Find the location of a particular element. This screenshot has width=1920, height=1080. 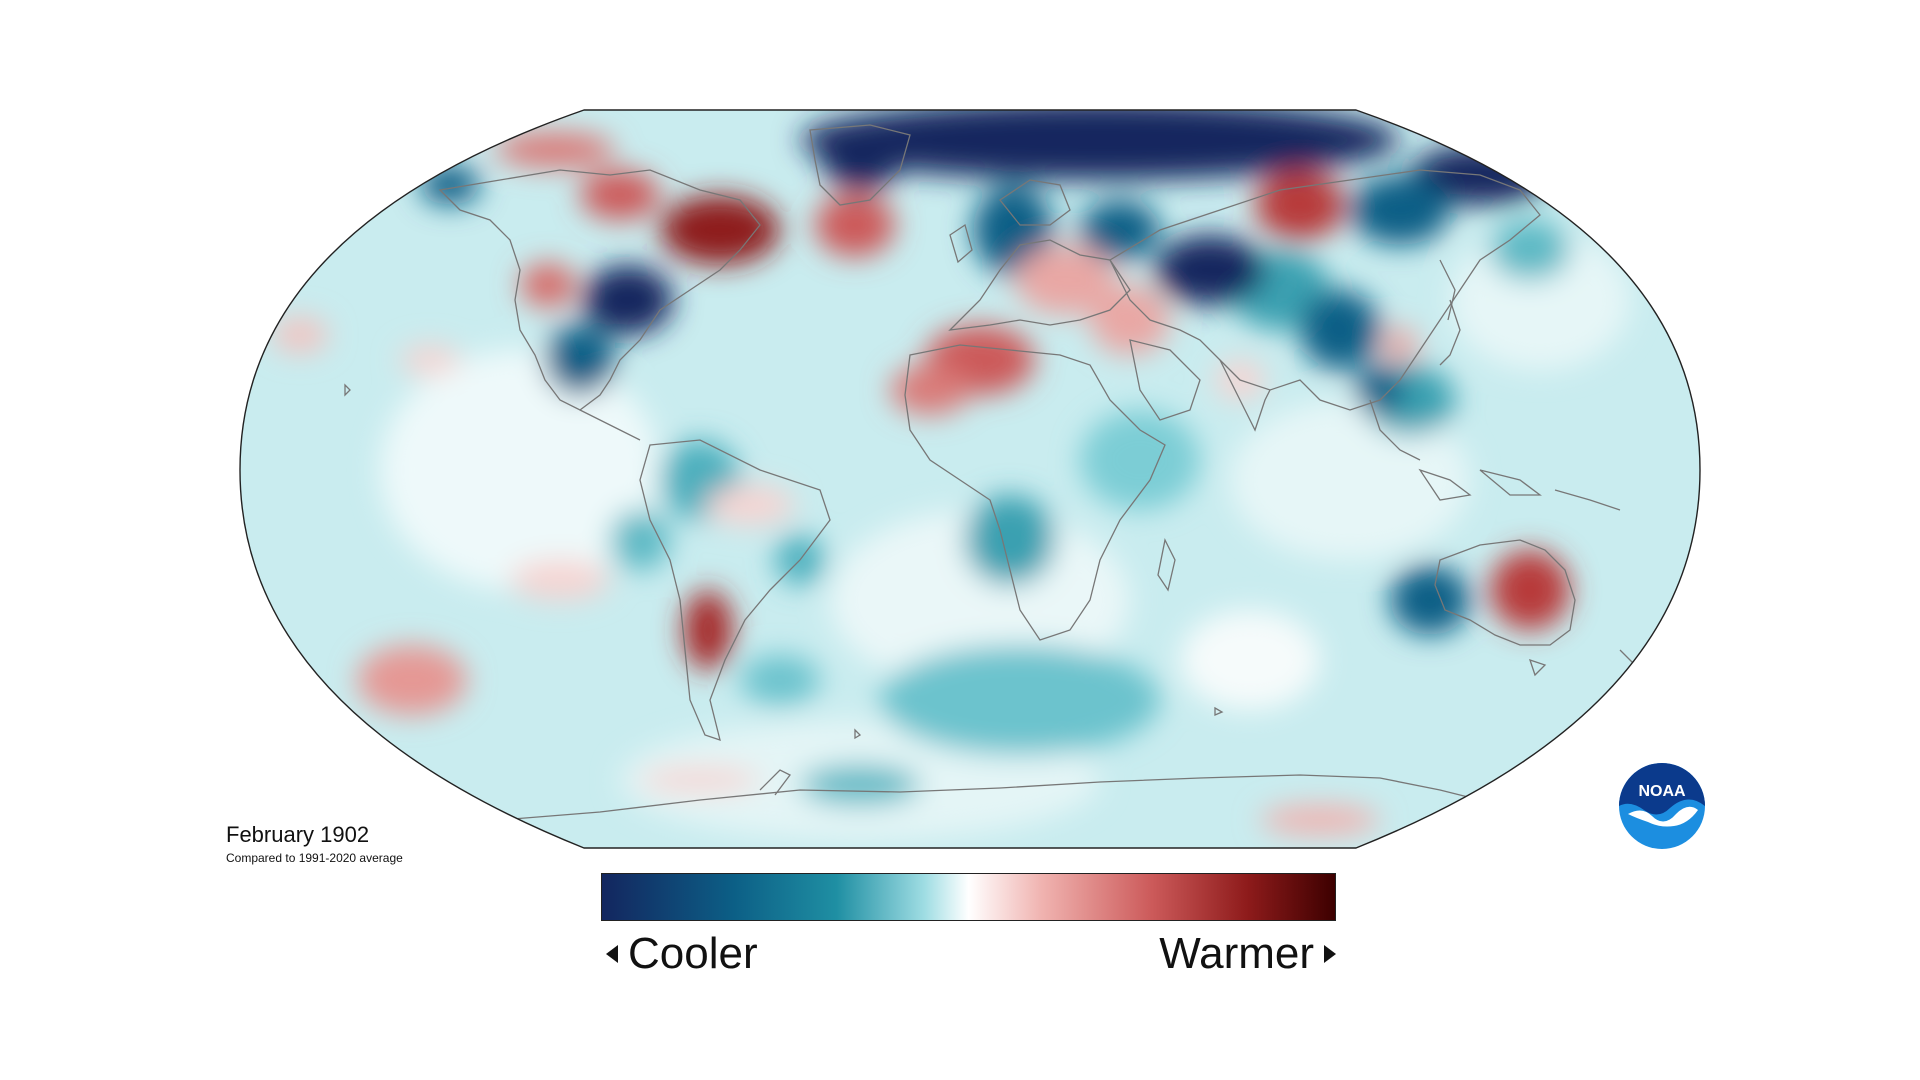

color-scale-bar is located at coordinates (968, 897).